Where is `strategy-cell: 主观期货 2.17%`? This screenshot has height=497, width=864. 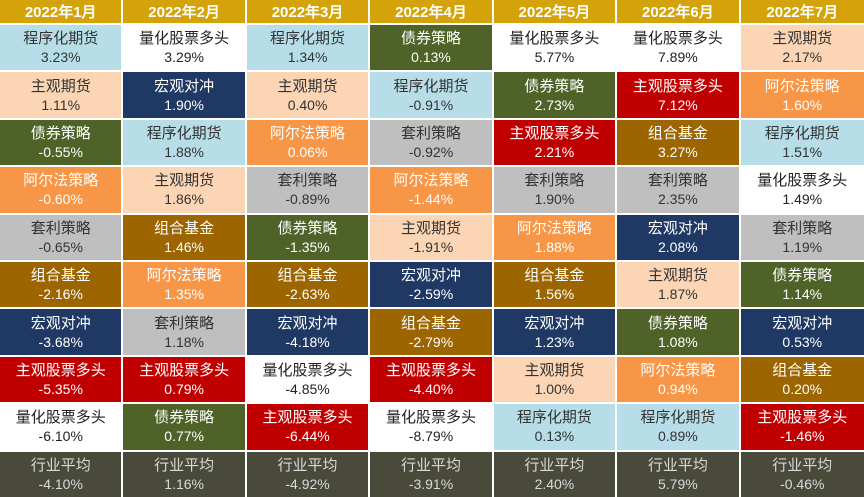
strategy-cell: 主观期货 2.17% is located at coordinates (802, 47).